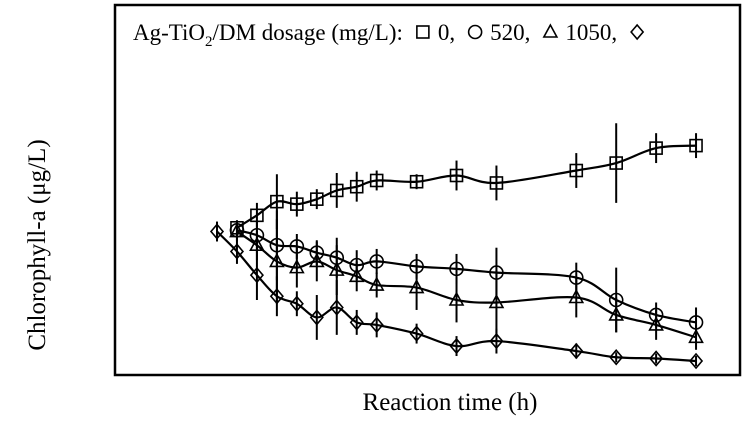 The width and height of the screenshot is (745, 426). Describe the element at coordinates (510, 32) in the screenshot. I see `legend-label-circle: 520,` at that location.